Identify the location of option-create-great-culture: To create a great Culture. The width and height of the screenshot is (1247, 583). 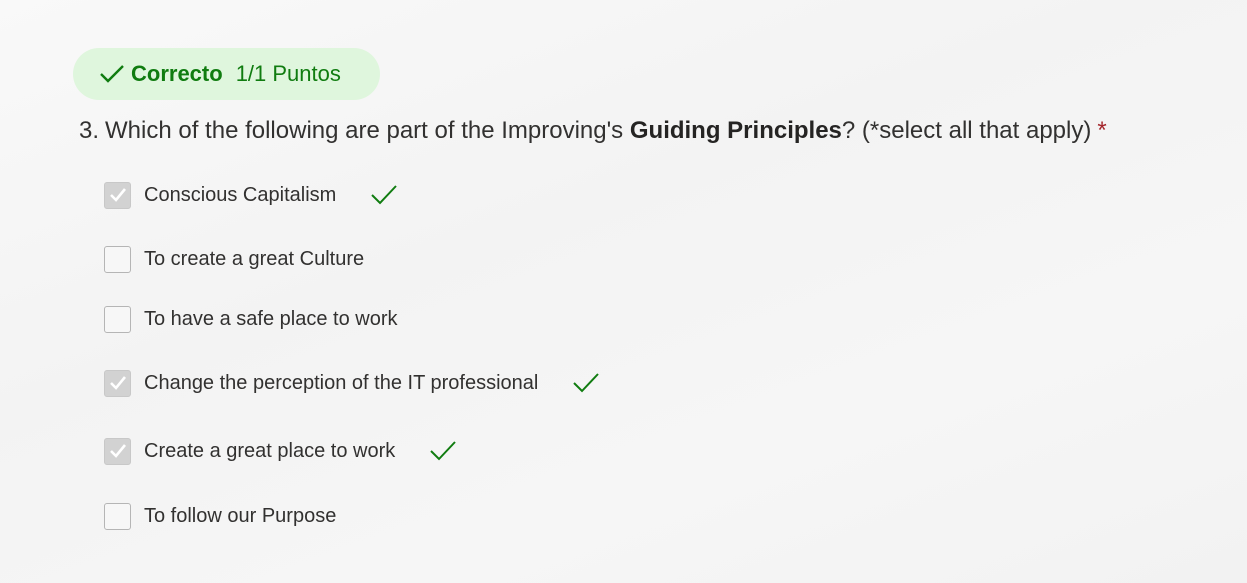
(234, 259).